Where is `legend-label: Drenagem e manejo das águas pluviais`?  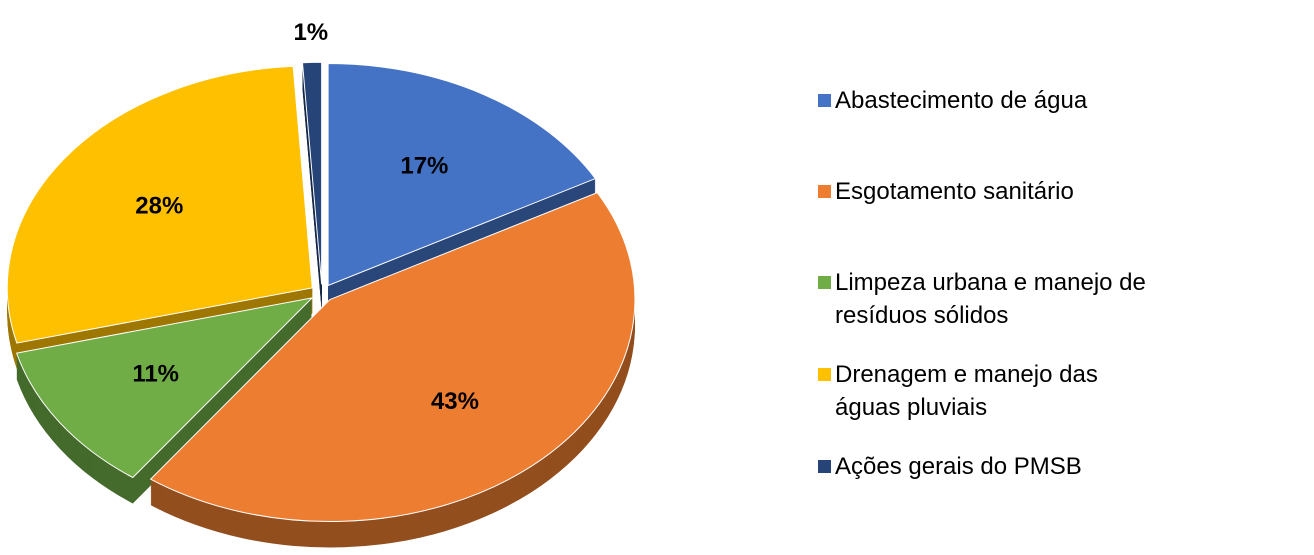 legend-label: Drenagem e manejo das águas pluviais is located at coordinates (966, 391).